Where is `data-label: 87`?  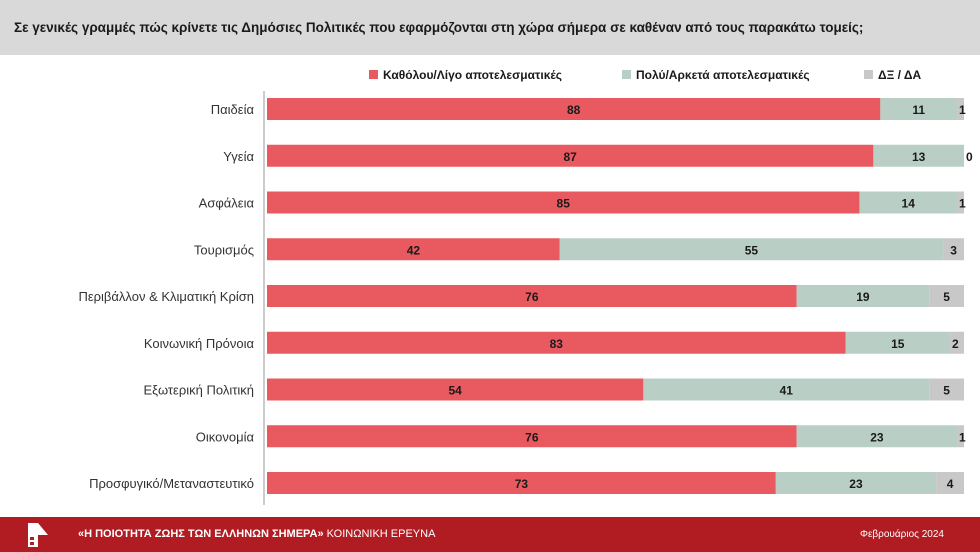
data-label: 87 is located at coordinates (571, 157).